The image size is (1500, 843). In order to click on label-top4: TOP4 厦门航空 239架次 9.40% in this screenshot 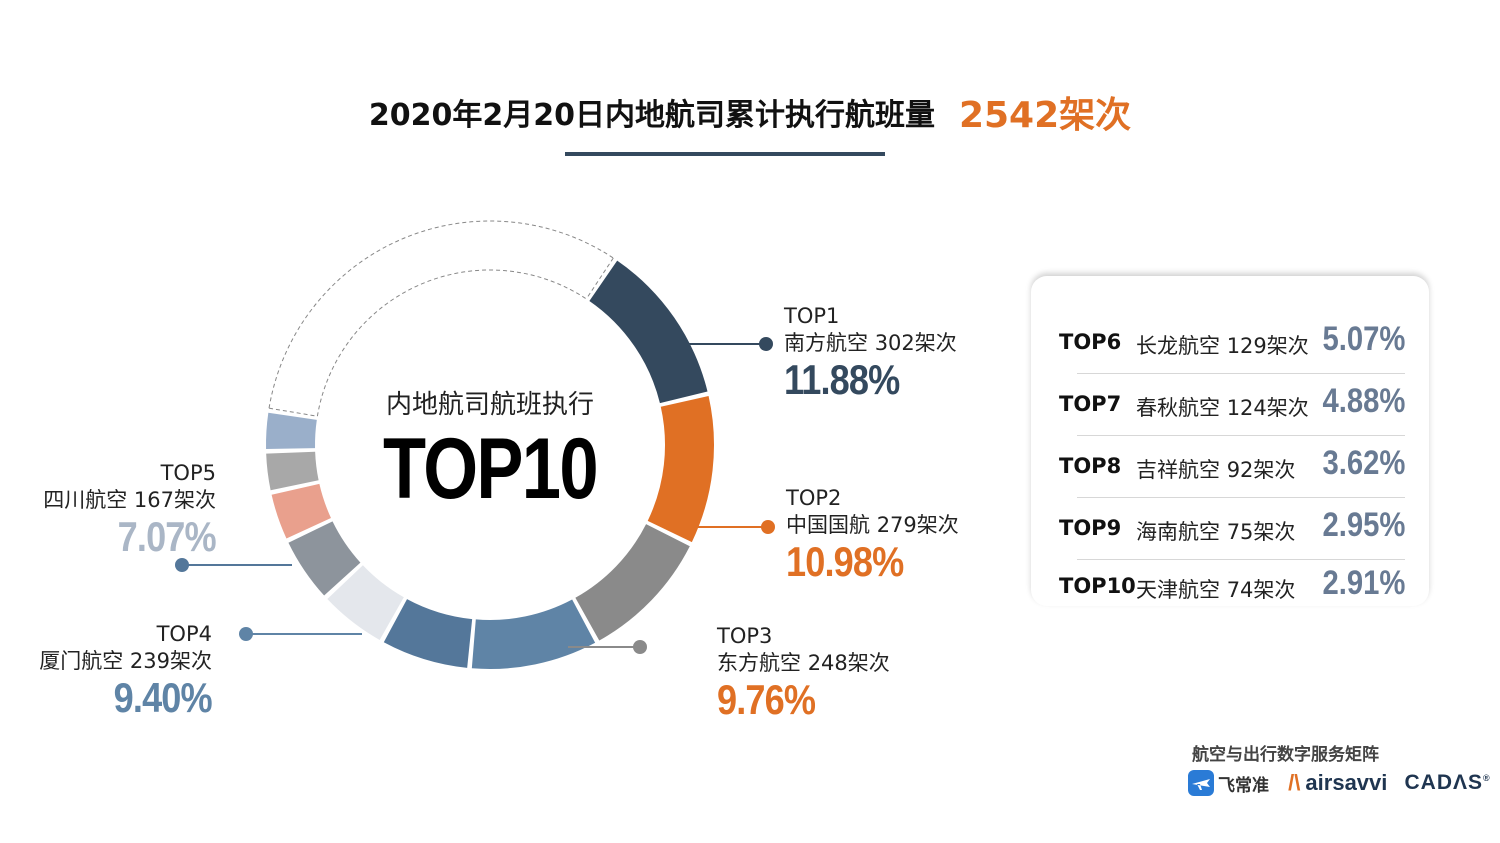, I will do `click(126, 671)`.